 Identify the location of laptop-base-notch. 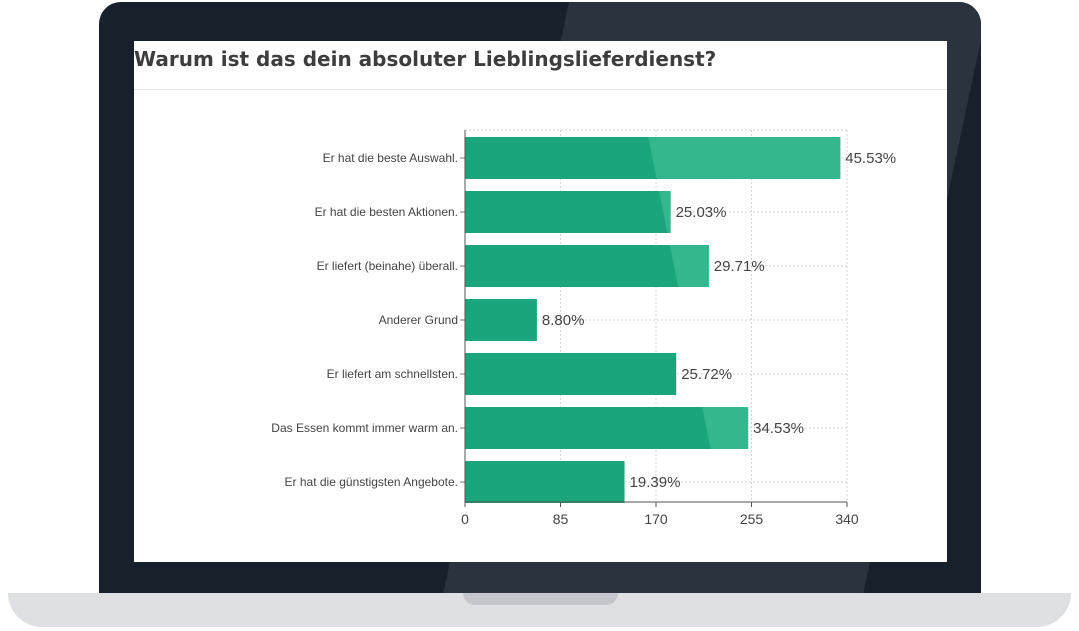
(540, 599).